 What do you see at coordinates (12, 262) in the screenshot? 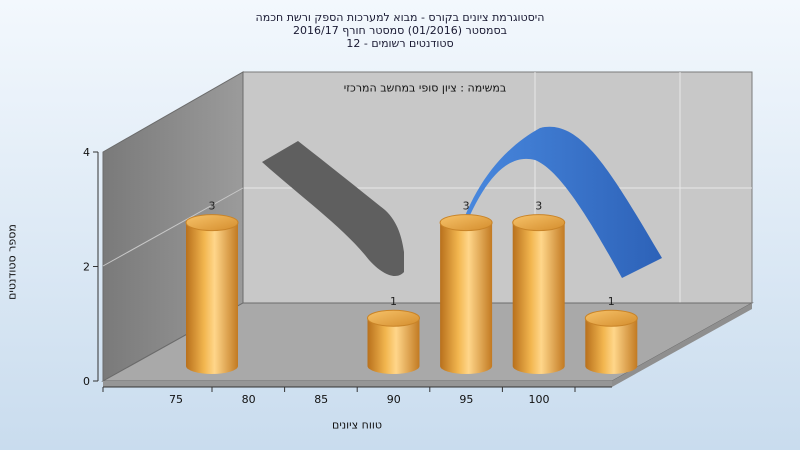
I see `y-axis-label: מספר סטודנטים` at bounding box center [12, 262].